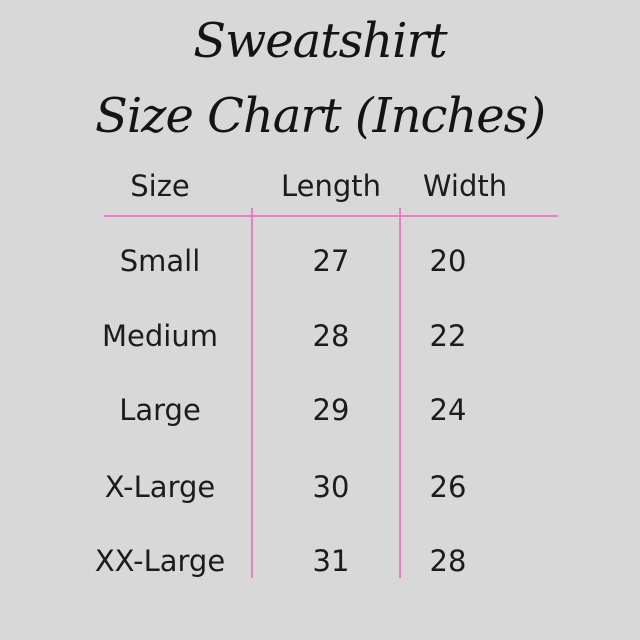 The height and width of the screenshot is (640, 640). I want to click on length-cell: 29, so click(331, 410).